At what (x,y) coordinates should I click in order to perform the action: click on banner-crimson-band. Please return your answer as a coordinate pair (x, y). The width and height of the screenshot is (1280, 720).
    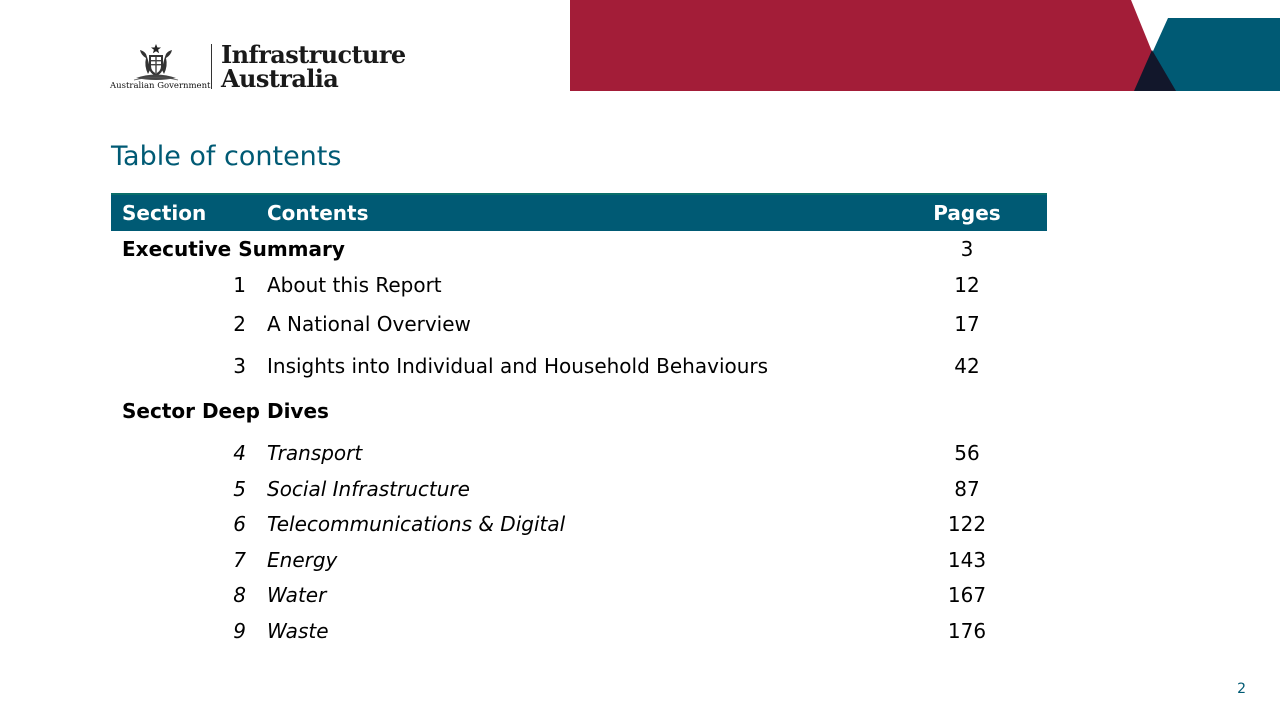
    Looking at the image, I should click on (869, 45).